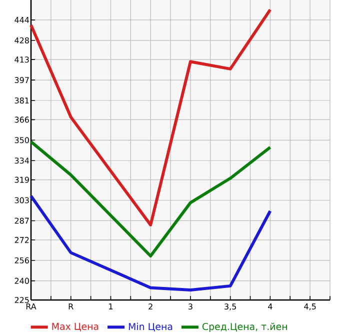 The image size is (345, 335). What do you see at coordinates (150, 327) in the screenshot?
I see `legend-label: Min Цена` at bounding box center [150, 327].